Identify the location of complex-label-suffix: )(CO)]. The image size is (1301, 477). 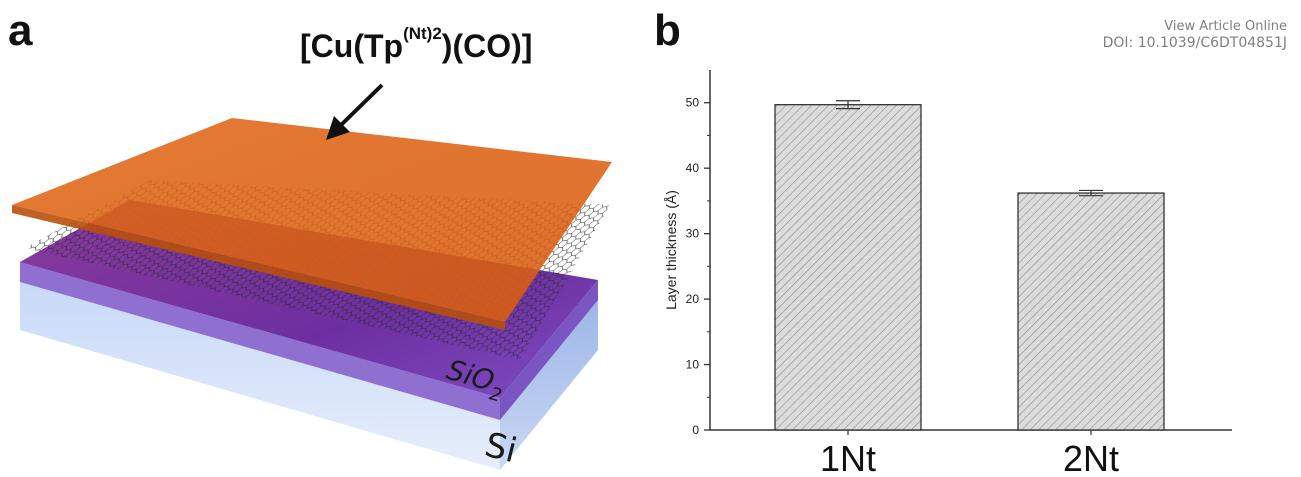
(487, 46).